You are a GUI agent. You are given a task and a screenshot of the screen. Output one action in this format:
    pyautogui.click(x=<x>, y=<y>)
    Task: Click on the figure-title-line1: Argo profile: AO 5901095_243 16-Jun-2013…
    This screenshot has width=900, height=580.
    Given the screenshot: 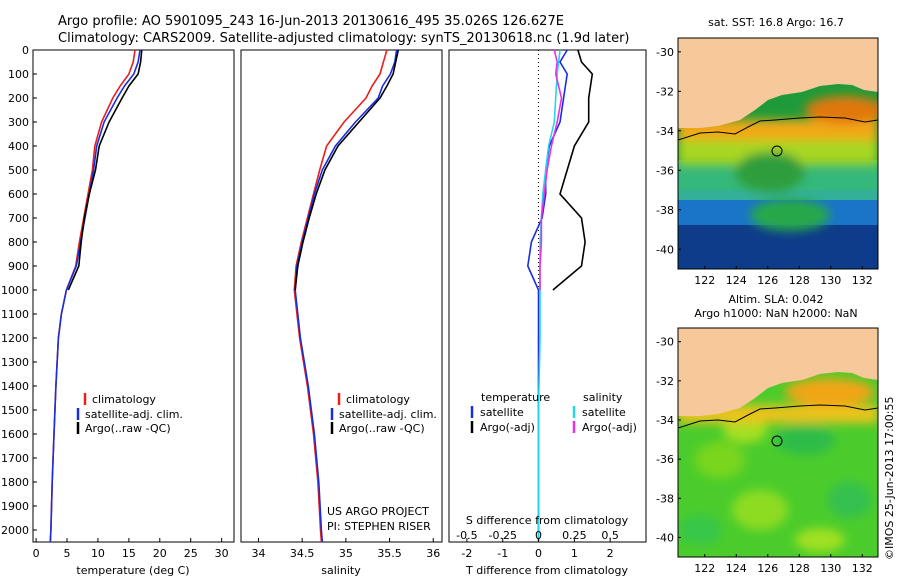 What is the action you would take?
    pyautogui.click(x=311, y=21)
    